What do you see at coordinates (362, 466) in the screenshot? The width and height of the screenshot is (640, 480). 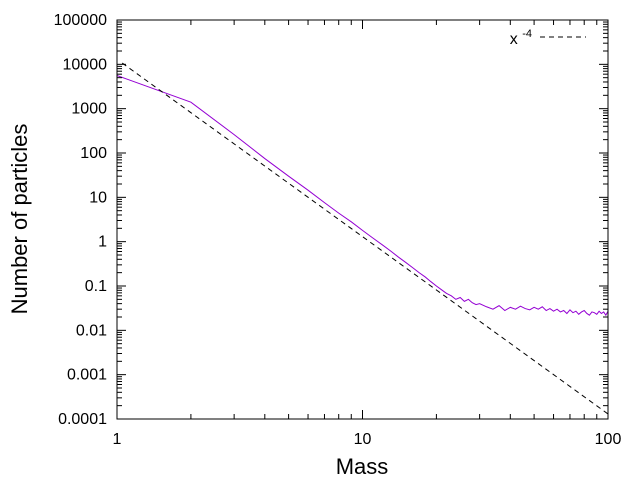 I see `x-axis-label: Mass` at bounding box center [362, 466].